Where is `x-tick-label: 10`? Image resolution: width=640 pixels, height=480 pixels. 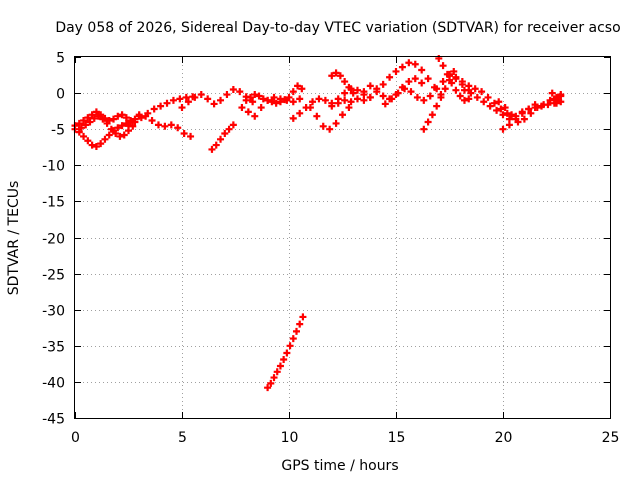 x-tick-label: 10 is located at coordinates (290, 438).